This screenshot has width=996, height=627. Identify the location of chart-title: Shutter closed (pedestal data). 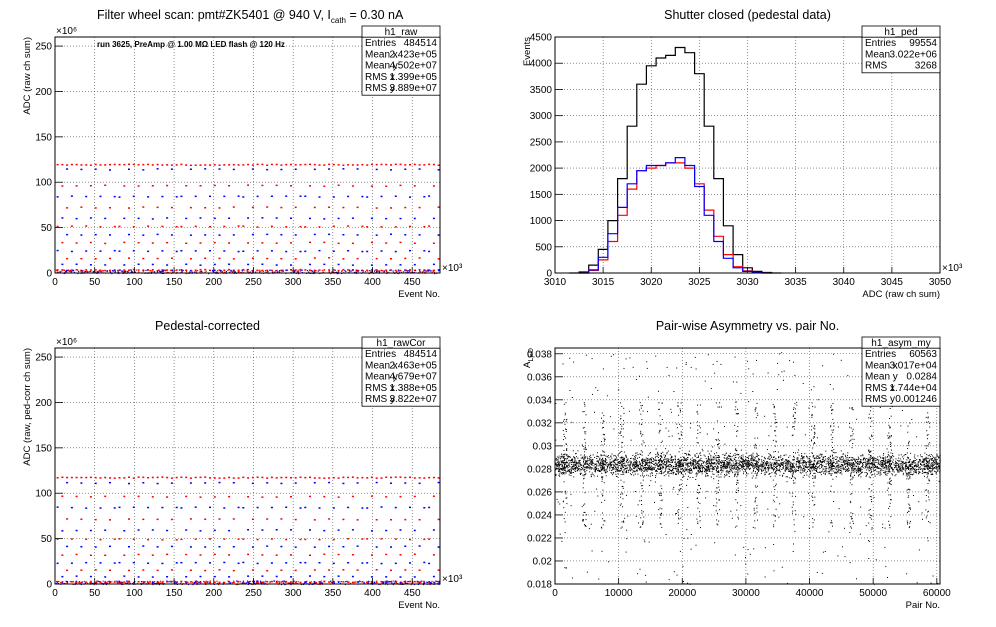
(747, 15).